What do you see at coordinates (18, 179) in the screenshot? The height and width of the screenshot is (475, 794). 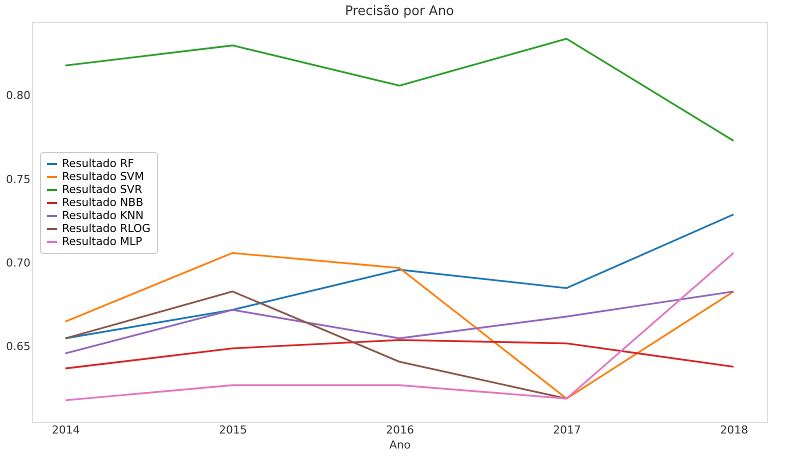 I see `y-tick-label: 0.75` at bounding box center [18, 179].